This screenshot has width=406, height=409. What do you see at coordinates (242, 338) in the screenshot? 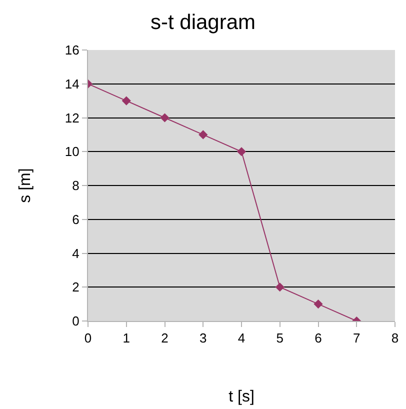
I see `x-tick-label: 4` at bounding box center [242, 338].